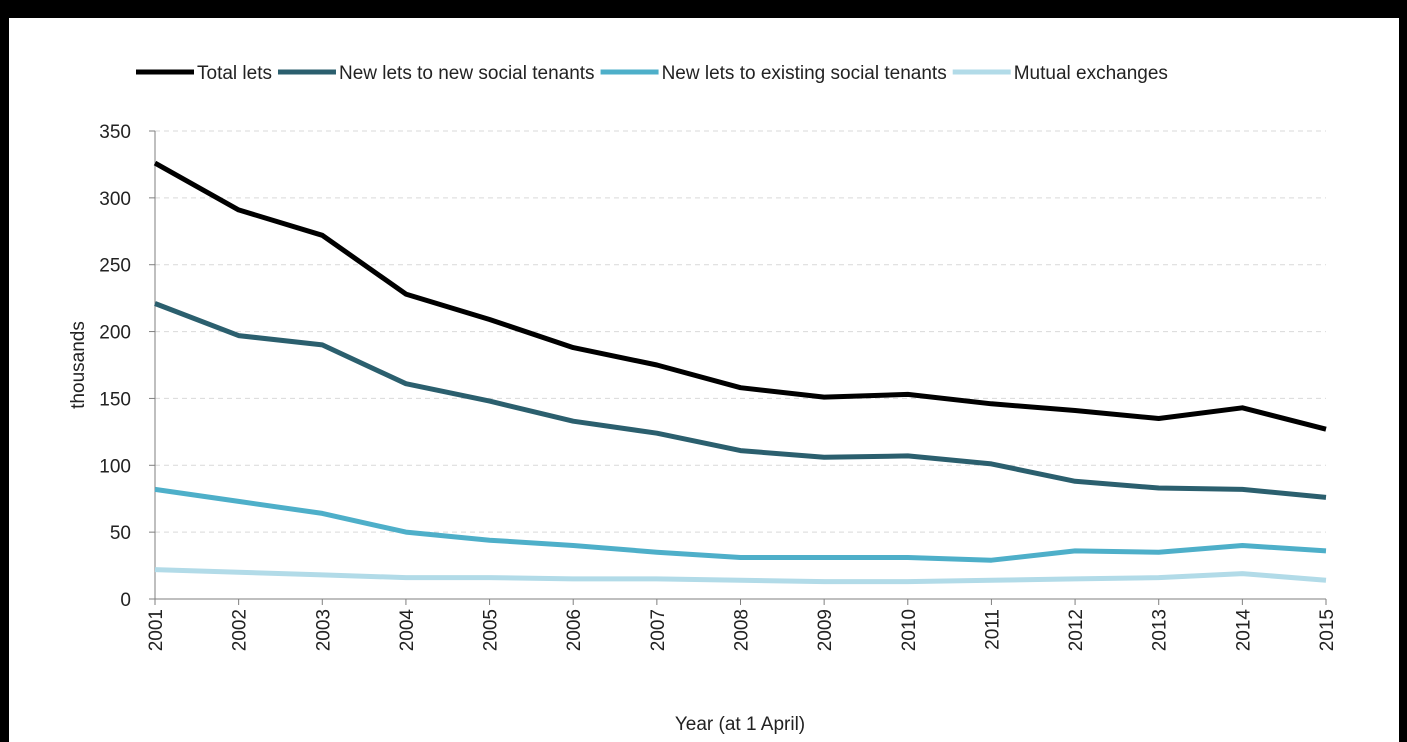 Image resolution: width=1407 pixels, height=742 pixels. Describe the element at coordinates (1076, 630) in the screenshot. I see `x-tick-label: 2012` at that location.